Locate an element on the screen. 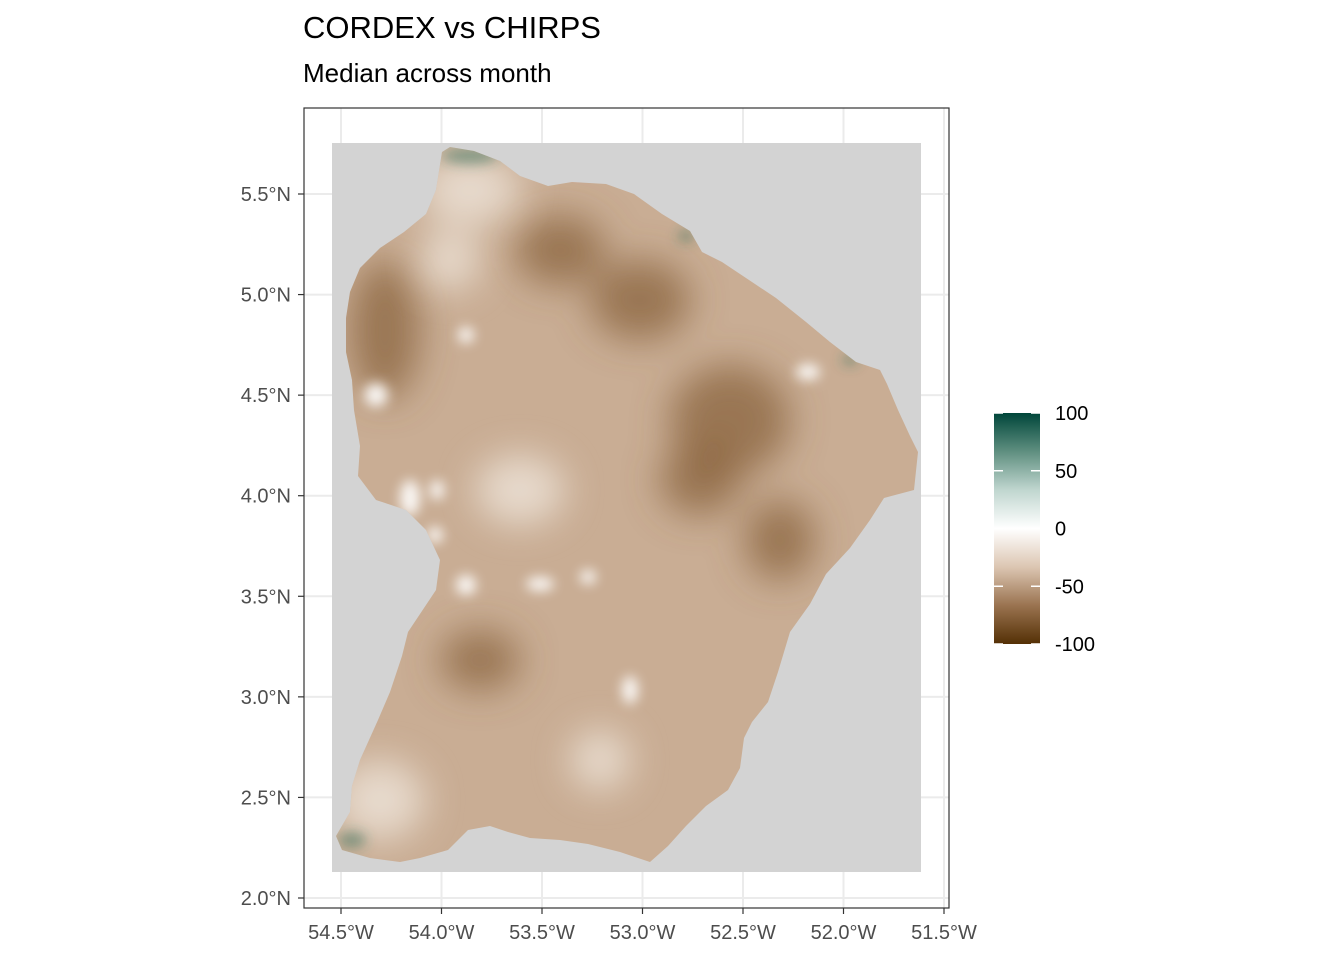 The height and width of the screenshot is (960, 1344). y-axis: 5.5°N 5.0°N 4.5°N 4.0°N 3.5°N 3.0°N 2.5°N 2.0°N is located at coordinates (272, 547).